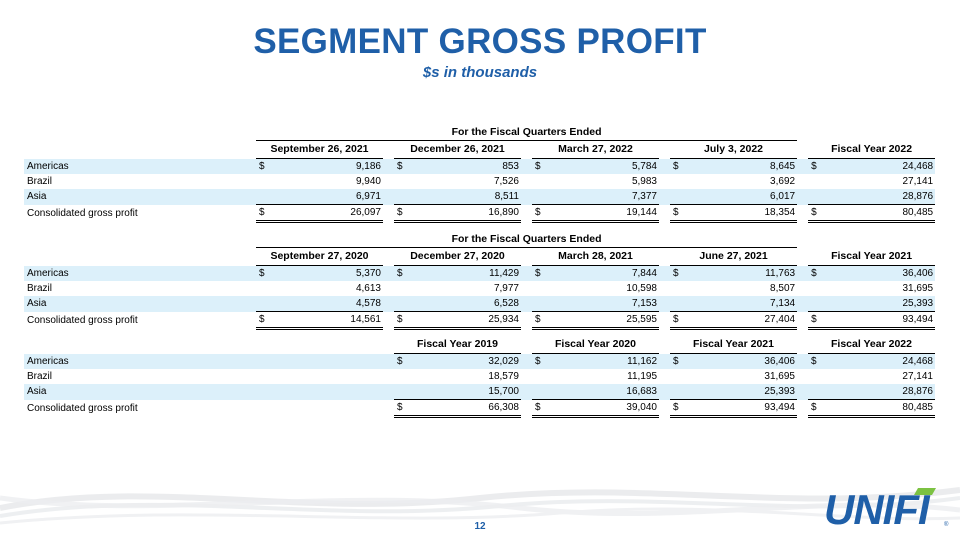  I want to click on column-header: Fiscal Year 2020, so click(595, 345).